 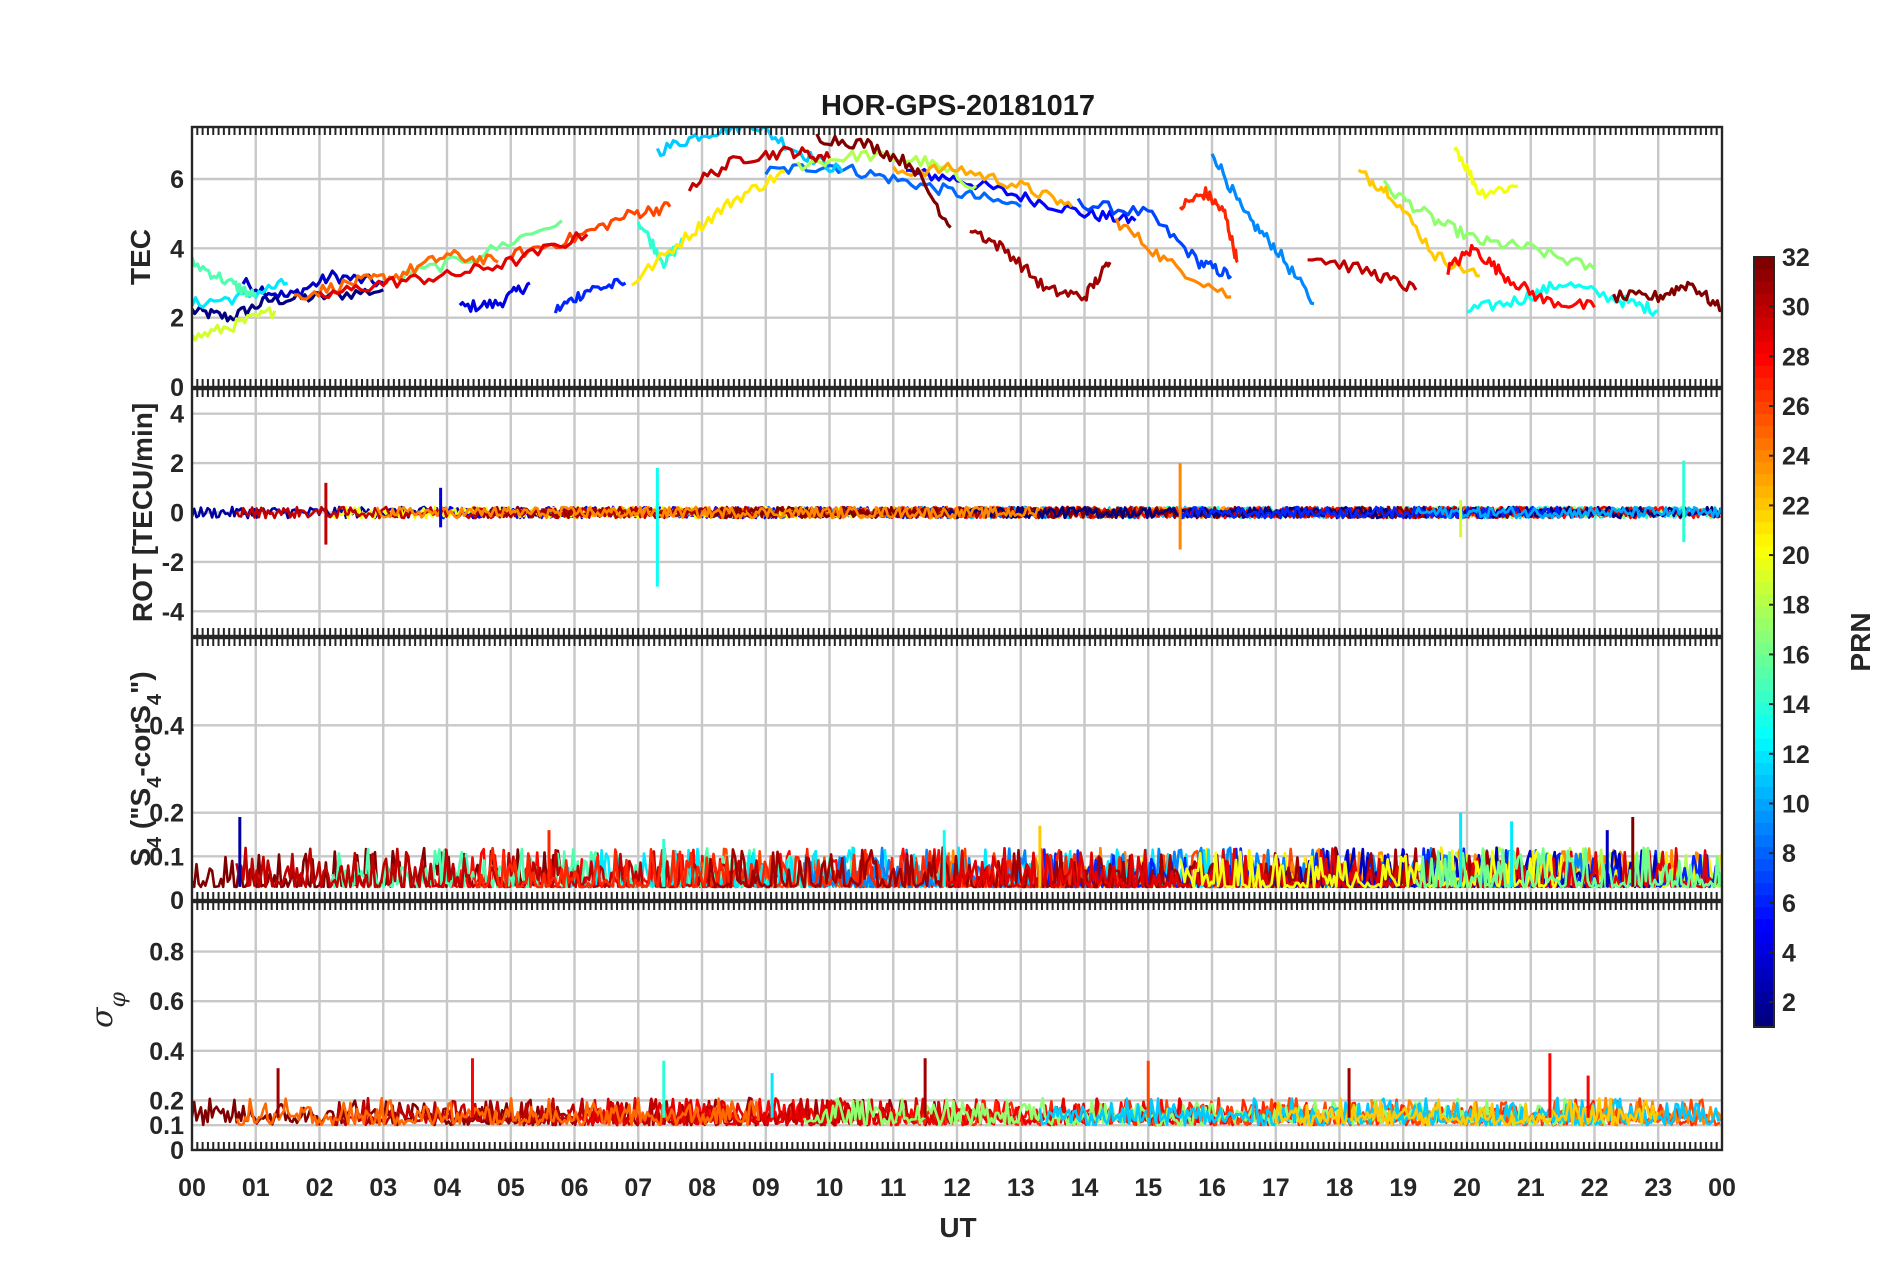 I want to click on x-tick-label: 12, so click(x=957, y=1188).